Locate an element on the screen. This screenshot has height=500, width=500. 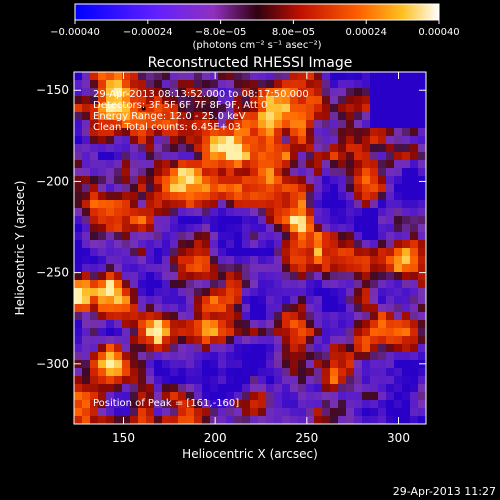
peak-position-label: Position of Peak = [161,-160] is located at coordinates (166, 403).